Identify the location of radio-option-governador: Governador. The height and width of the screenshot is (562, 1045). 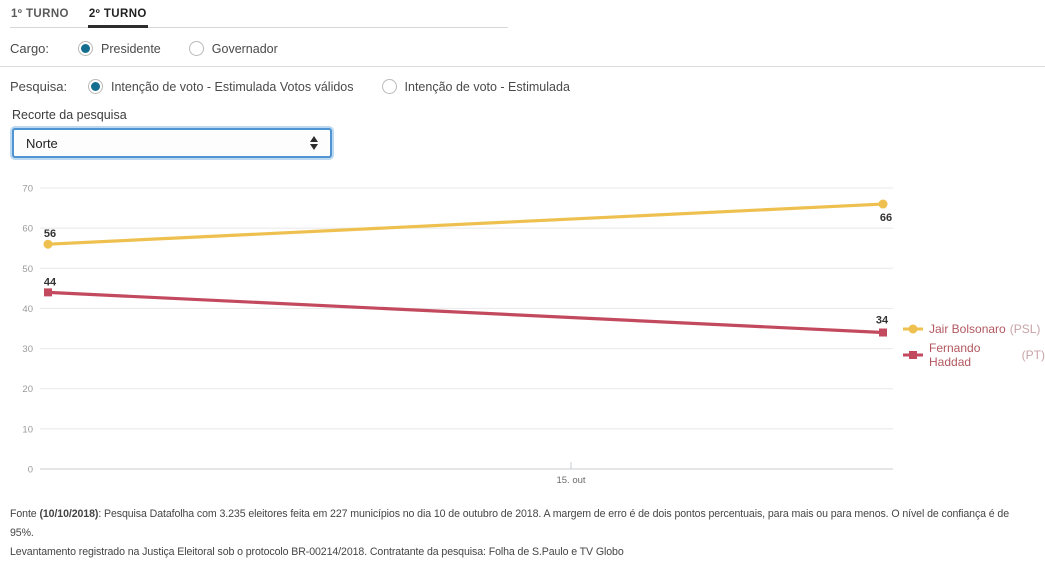
(233, 48).